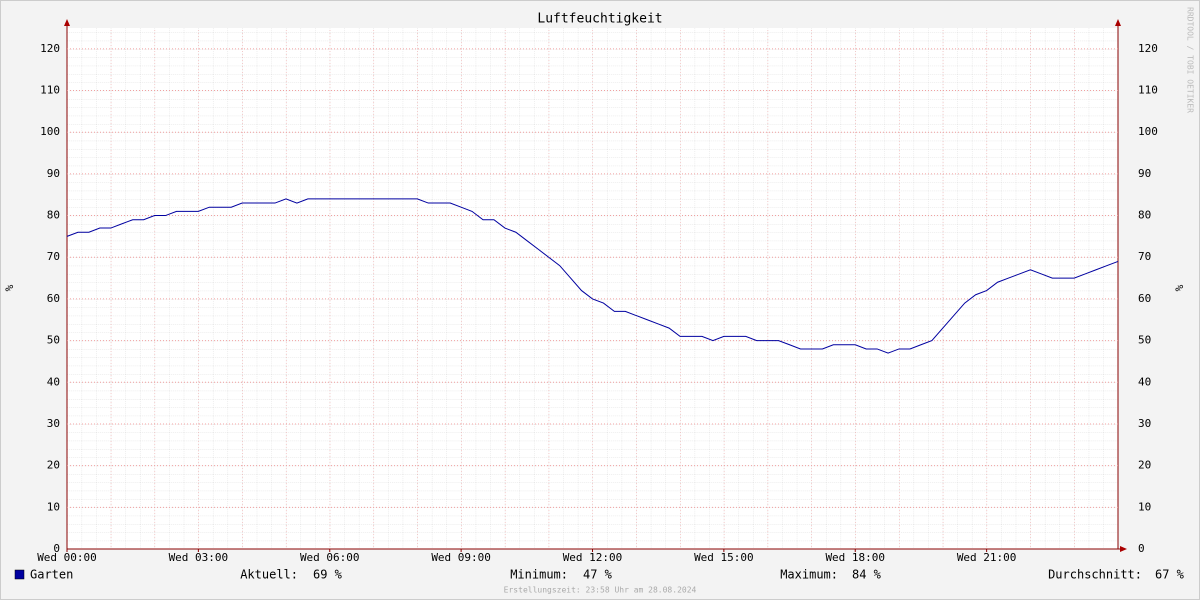 The width and height of the screenshot is (1200, 600). What do you see at coordinates (67, 557) in the screenshot?
I see `x-tick-label: Wed 00:00` at bounding box center [67, 557].